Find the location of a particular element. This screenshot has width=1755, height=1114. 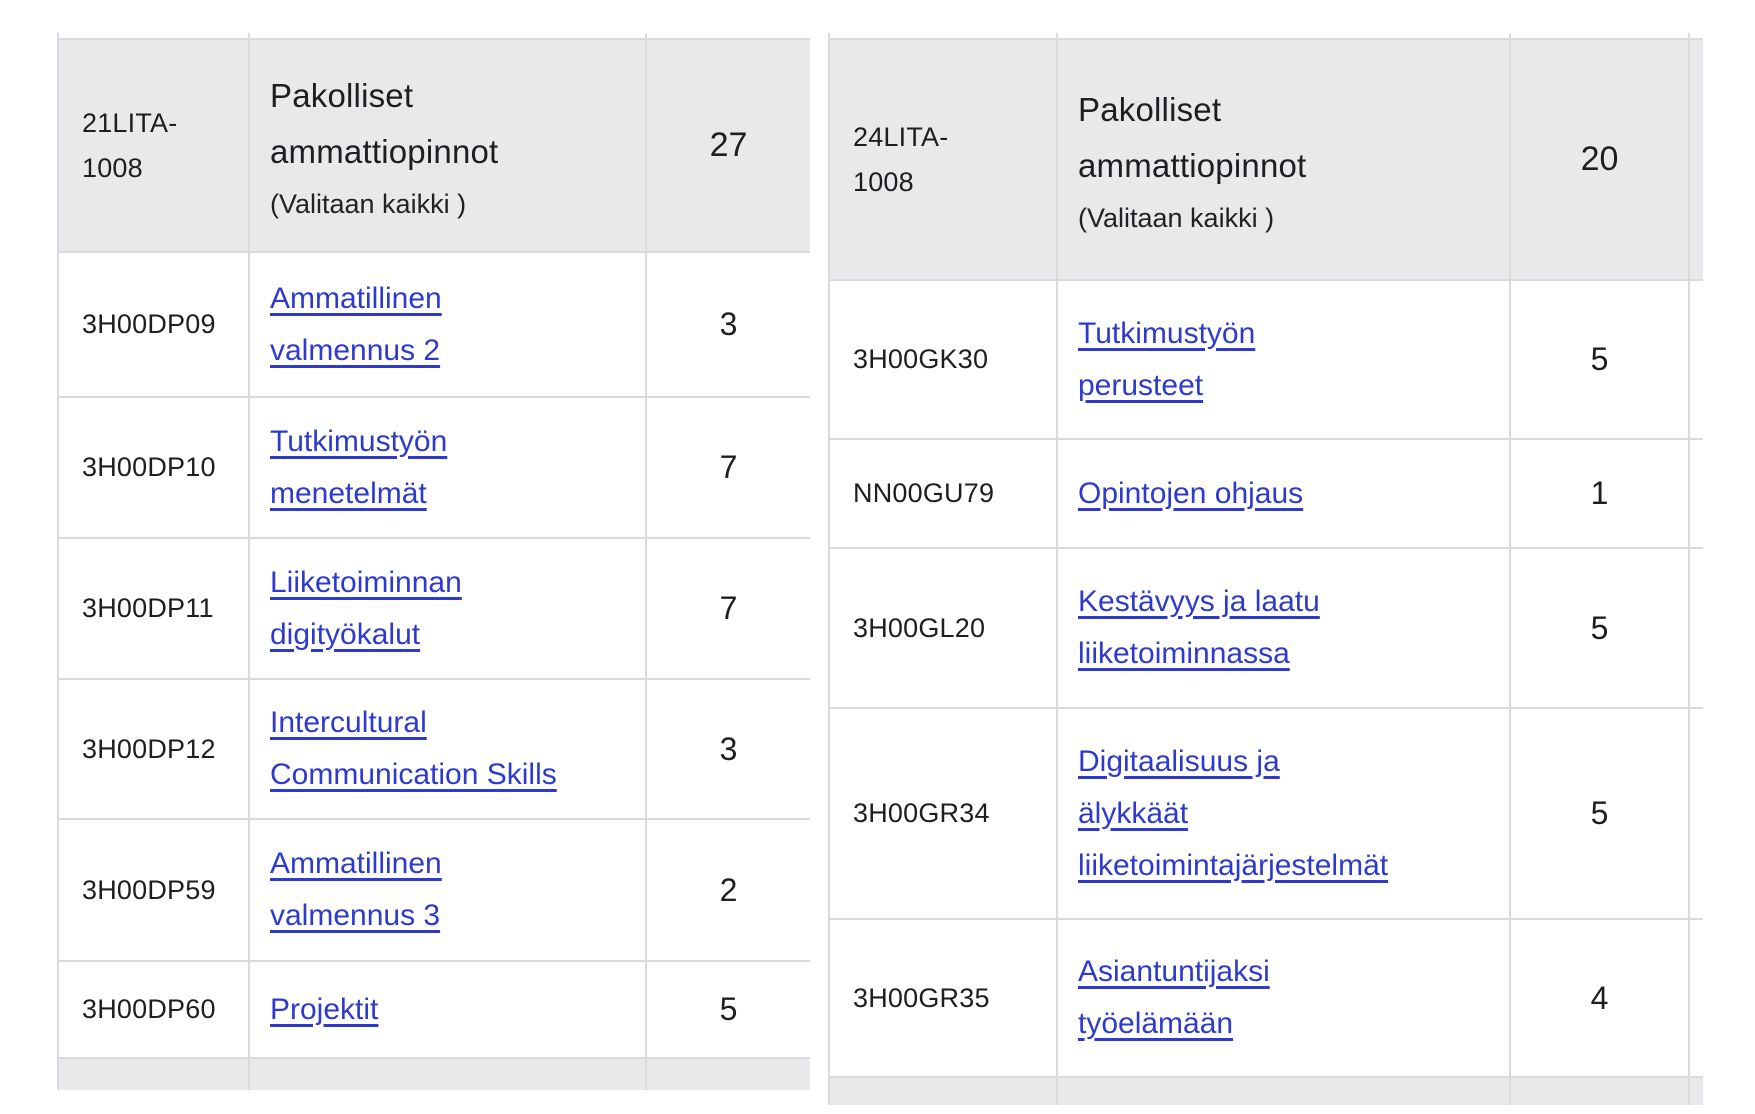

course-link: Kestävyys ja laatu liiketoiminnassa is located at coordinates (1199, 627).